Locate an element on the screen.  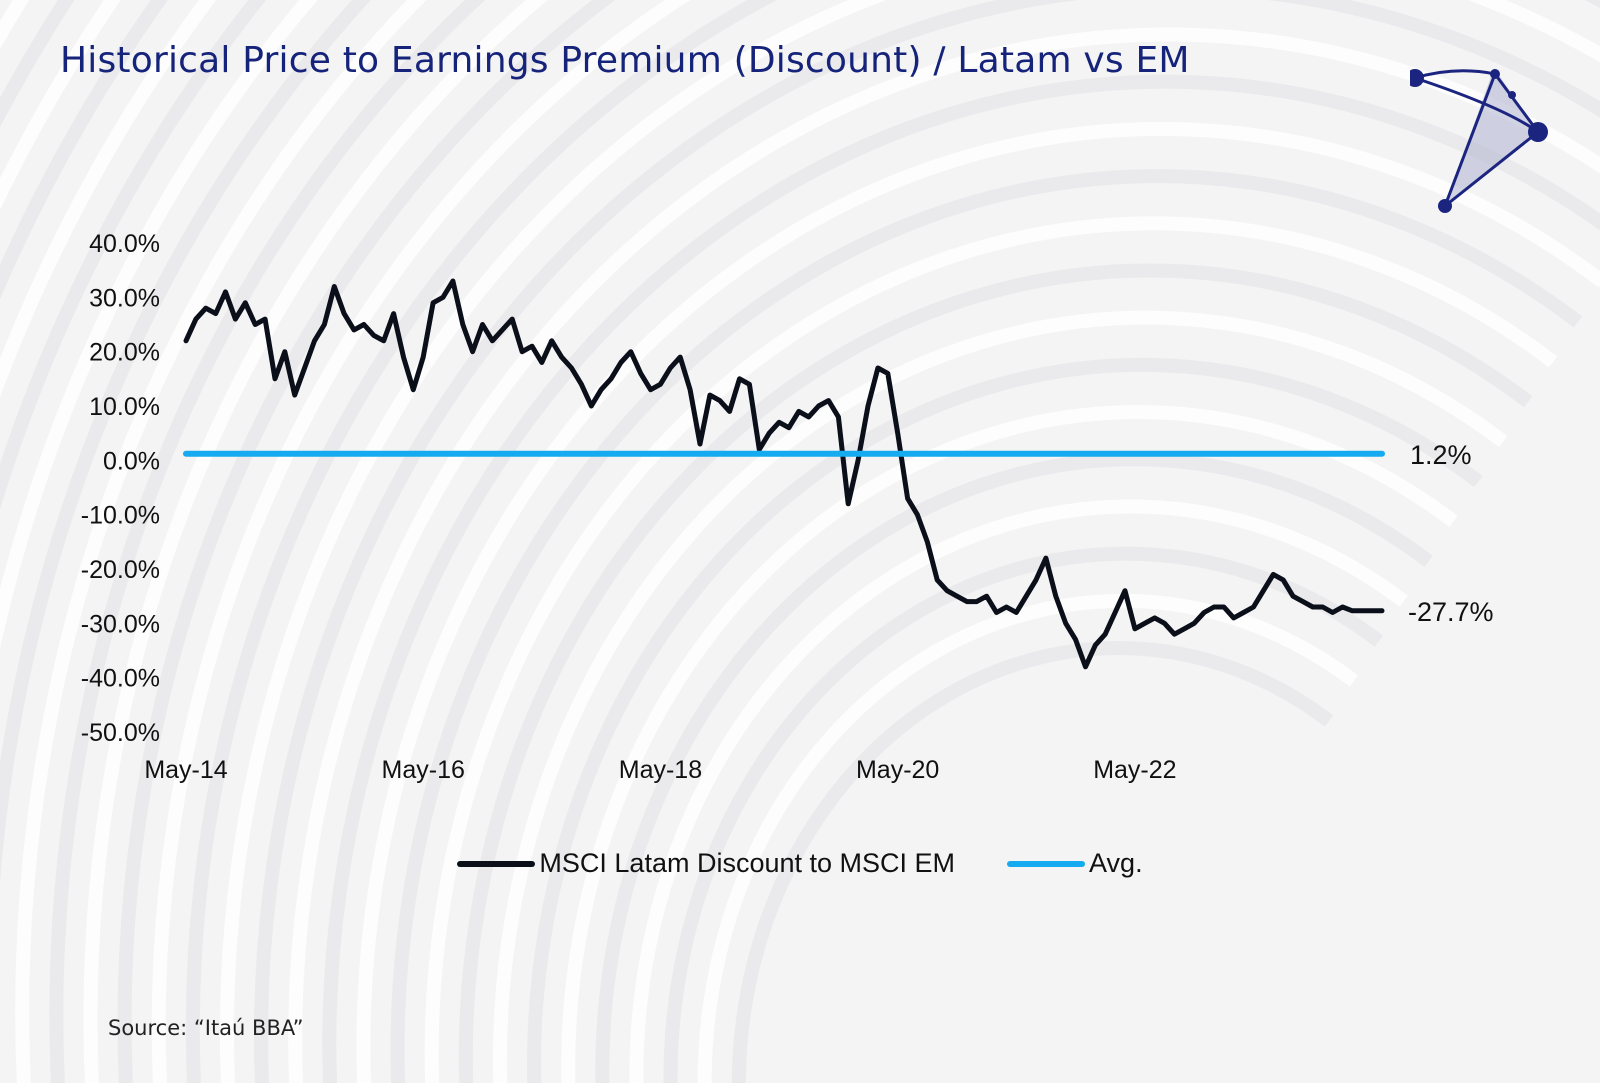
legend-swatch-avg is located at coordinates (1046, 863).